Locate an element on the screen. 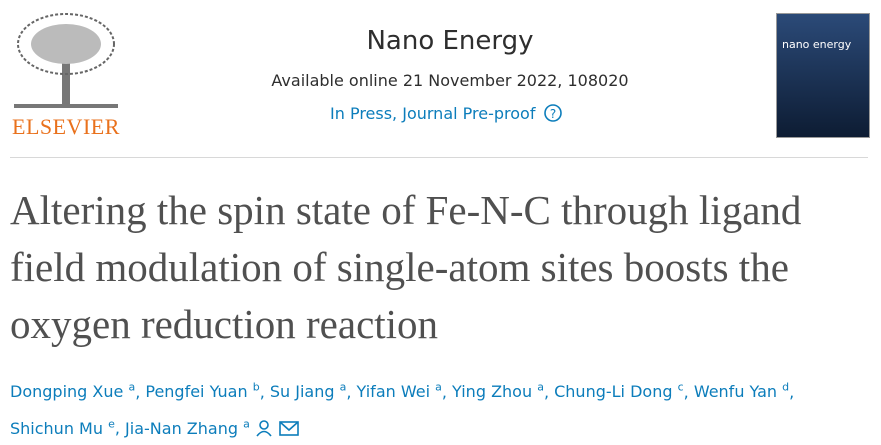 The height and width of the screenshot is (445, 881). author-name: Chung-Li Dong is located at coordinates (613, 392).